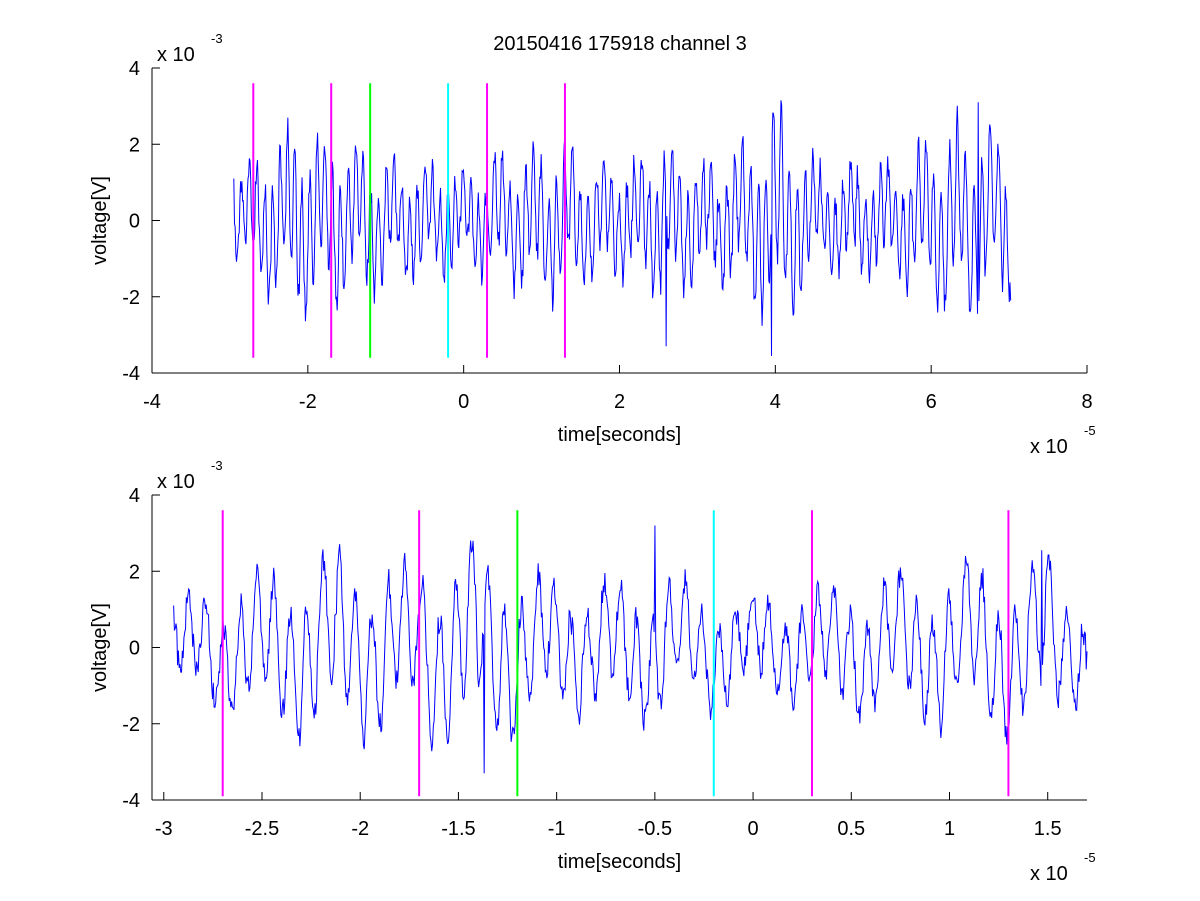  Describe the element at coordinates (557, 829) in the screenshot. I see `x-tick-label: -1` at that location.